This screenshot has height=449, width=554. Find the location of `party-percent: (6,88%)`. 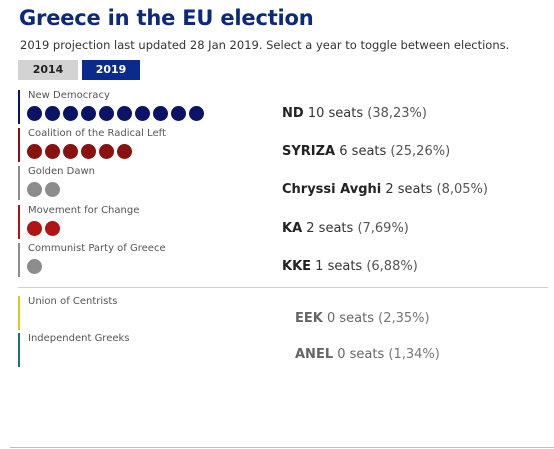

party-percent: (6,88%) is located at coordinates (392, 266).